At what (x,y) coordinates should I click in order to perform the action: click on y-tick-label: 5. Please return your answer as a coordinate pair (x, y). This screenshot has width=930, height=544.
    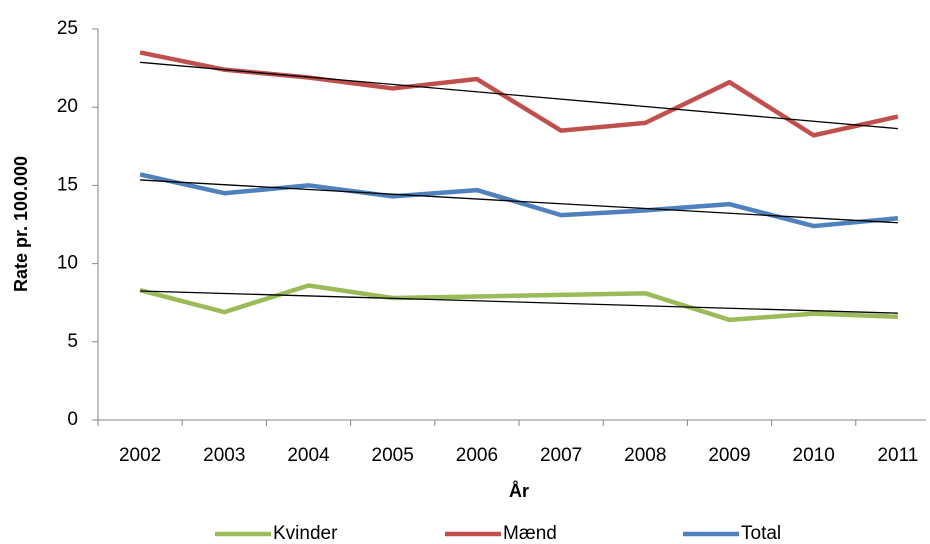
    Looking at the image, I should click on (72, 341).